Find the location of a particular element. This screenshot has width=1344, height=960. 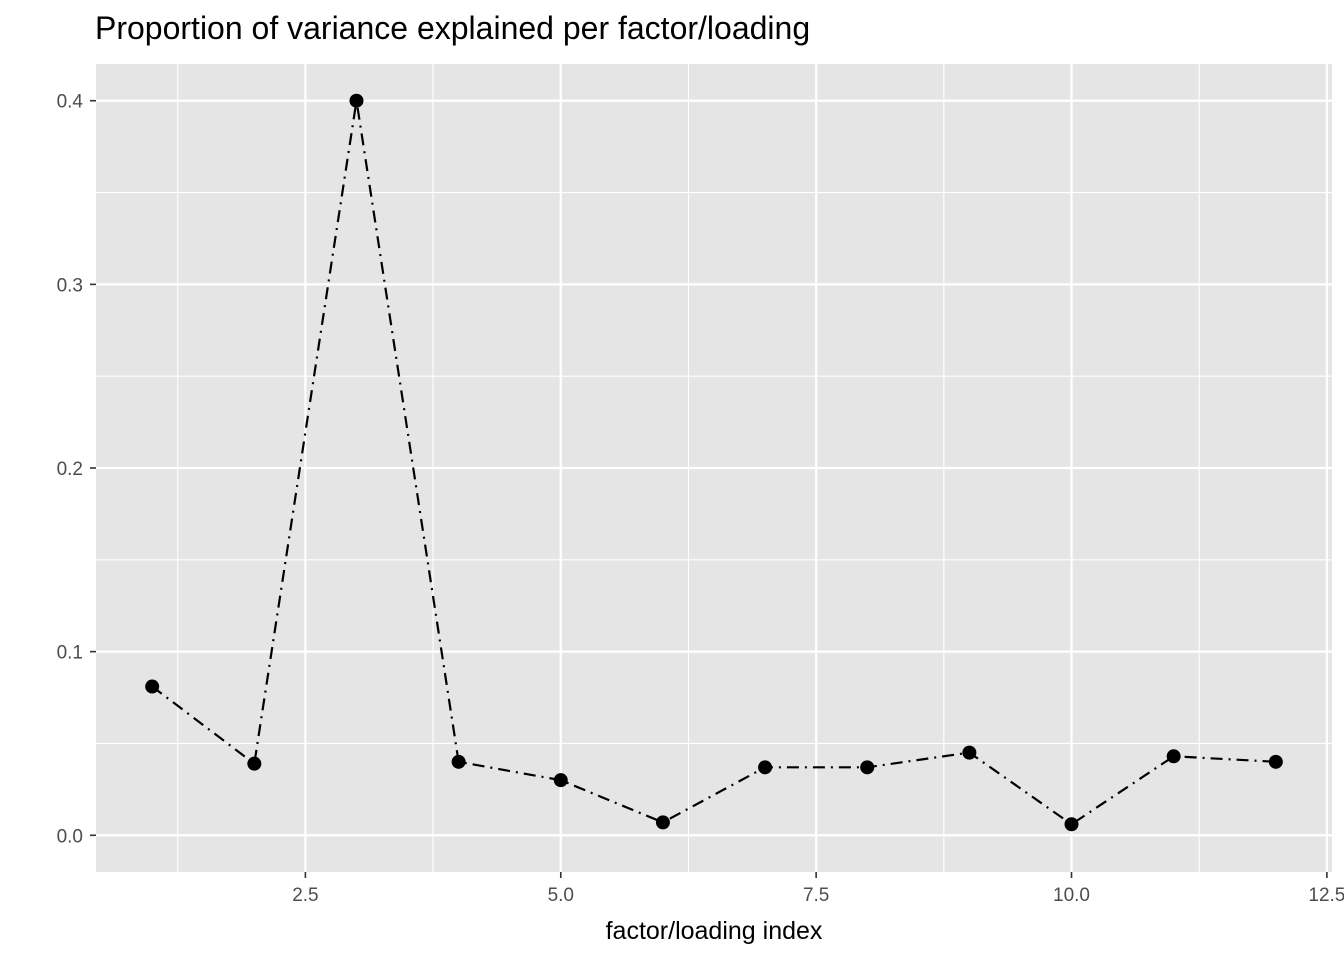

y-tick-label: 0.3 is located at coordinates (70, 285).